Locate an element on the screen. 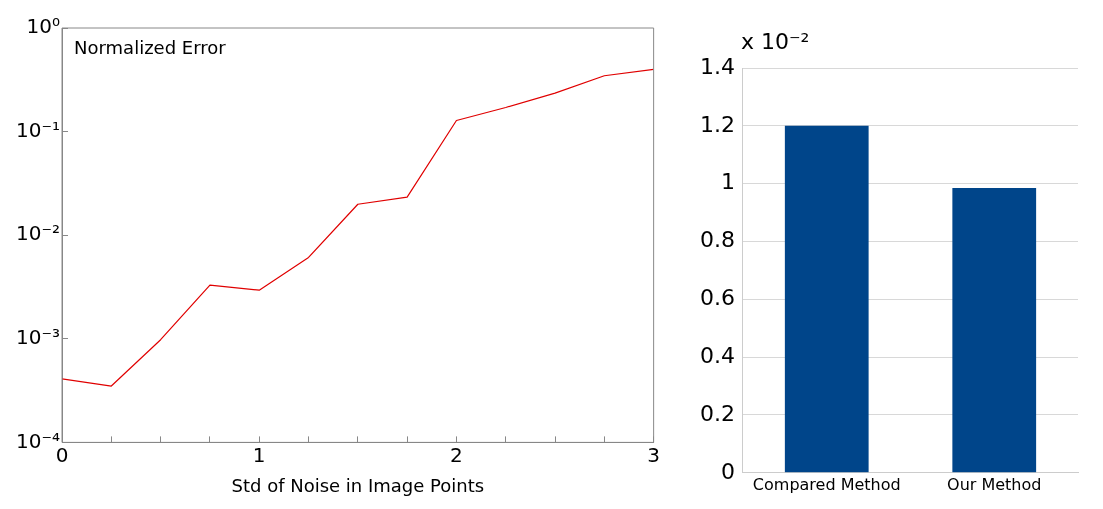 The height and width of the screenshot is (509, 1103). x-axis-title: Std of Noise in Image Points is located at coordinates (358, 485).